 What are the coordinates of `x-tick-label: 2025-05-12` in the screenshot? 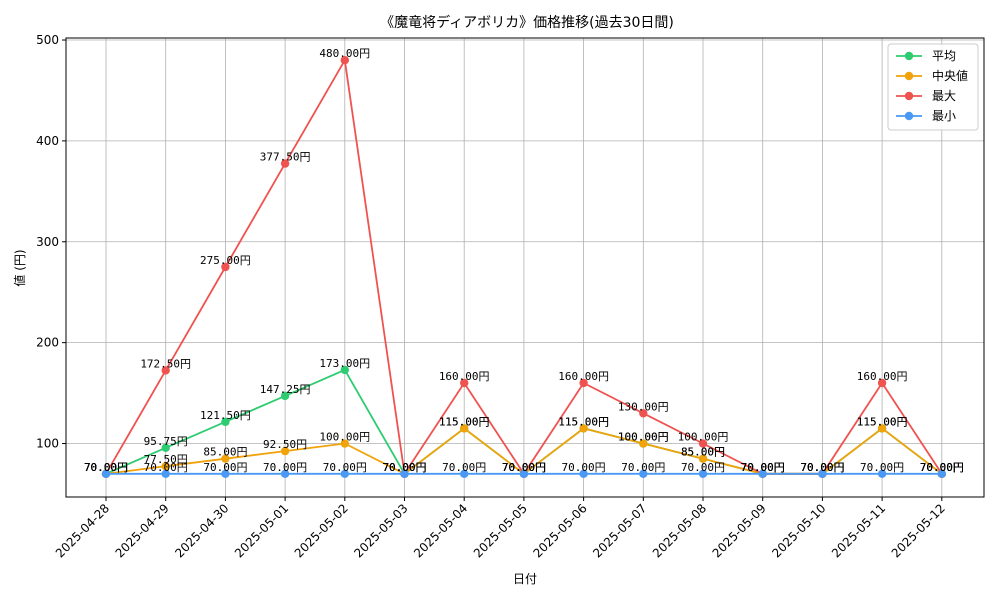 It's located at (918, 530).